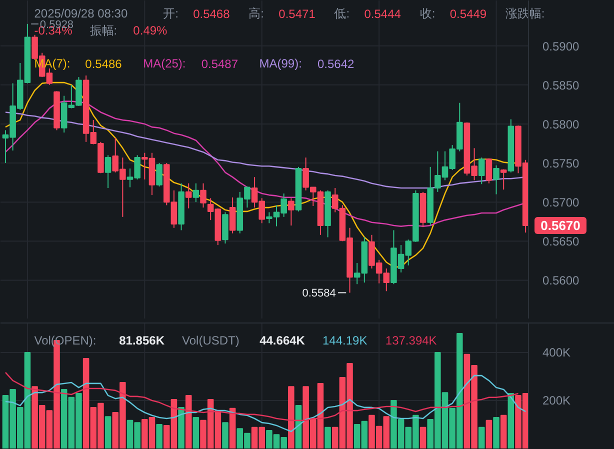 The height and width of the screenshot is (449, 614). What do you see at coordinates (336, 64) in the screenshot?
I see `annotation: 0.5642` at bounding box center [336, 64].